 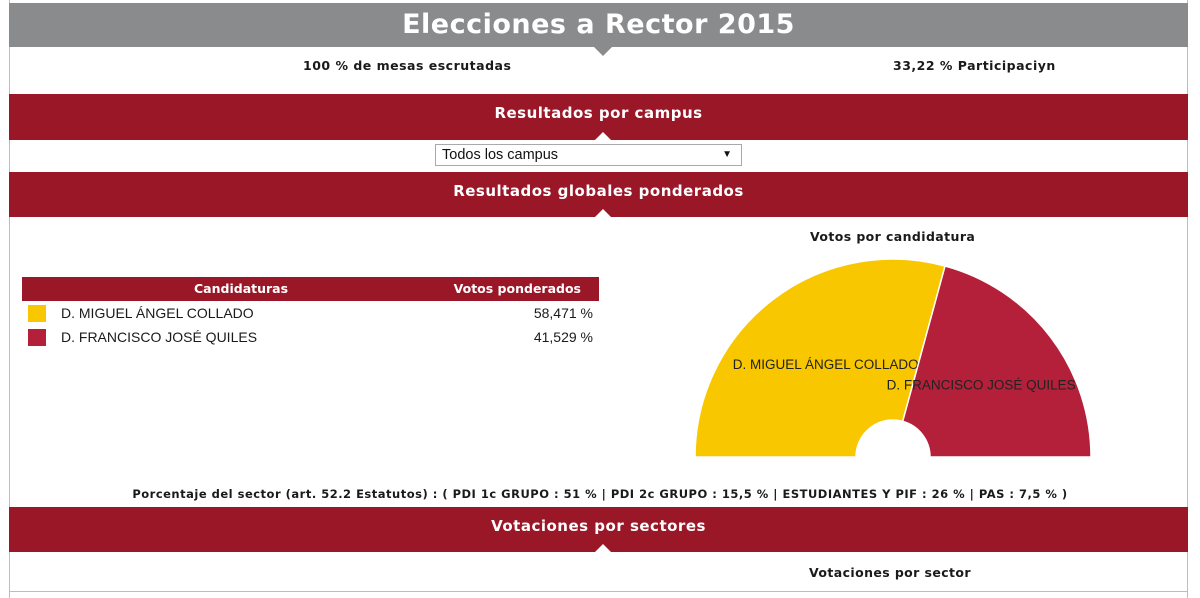 I want to click on section-global-title: Resultados globales ponderados, so click(x=598, y=191).